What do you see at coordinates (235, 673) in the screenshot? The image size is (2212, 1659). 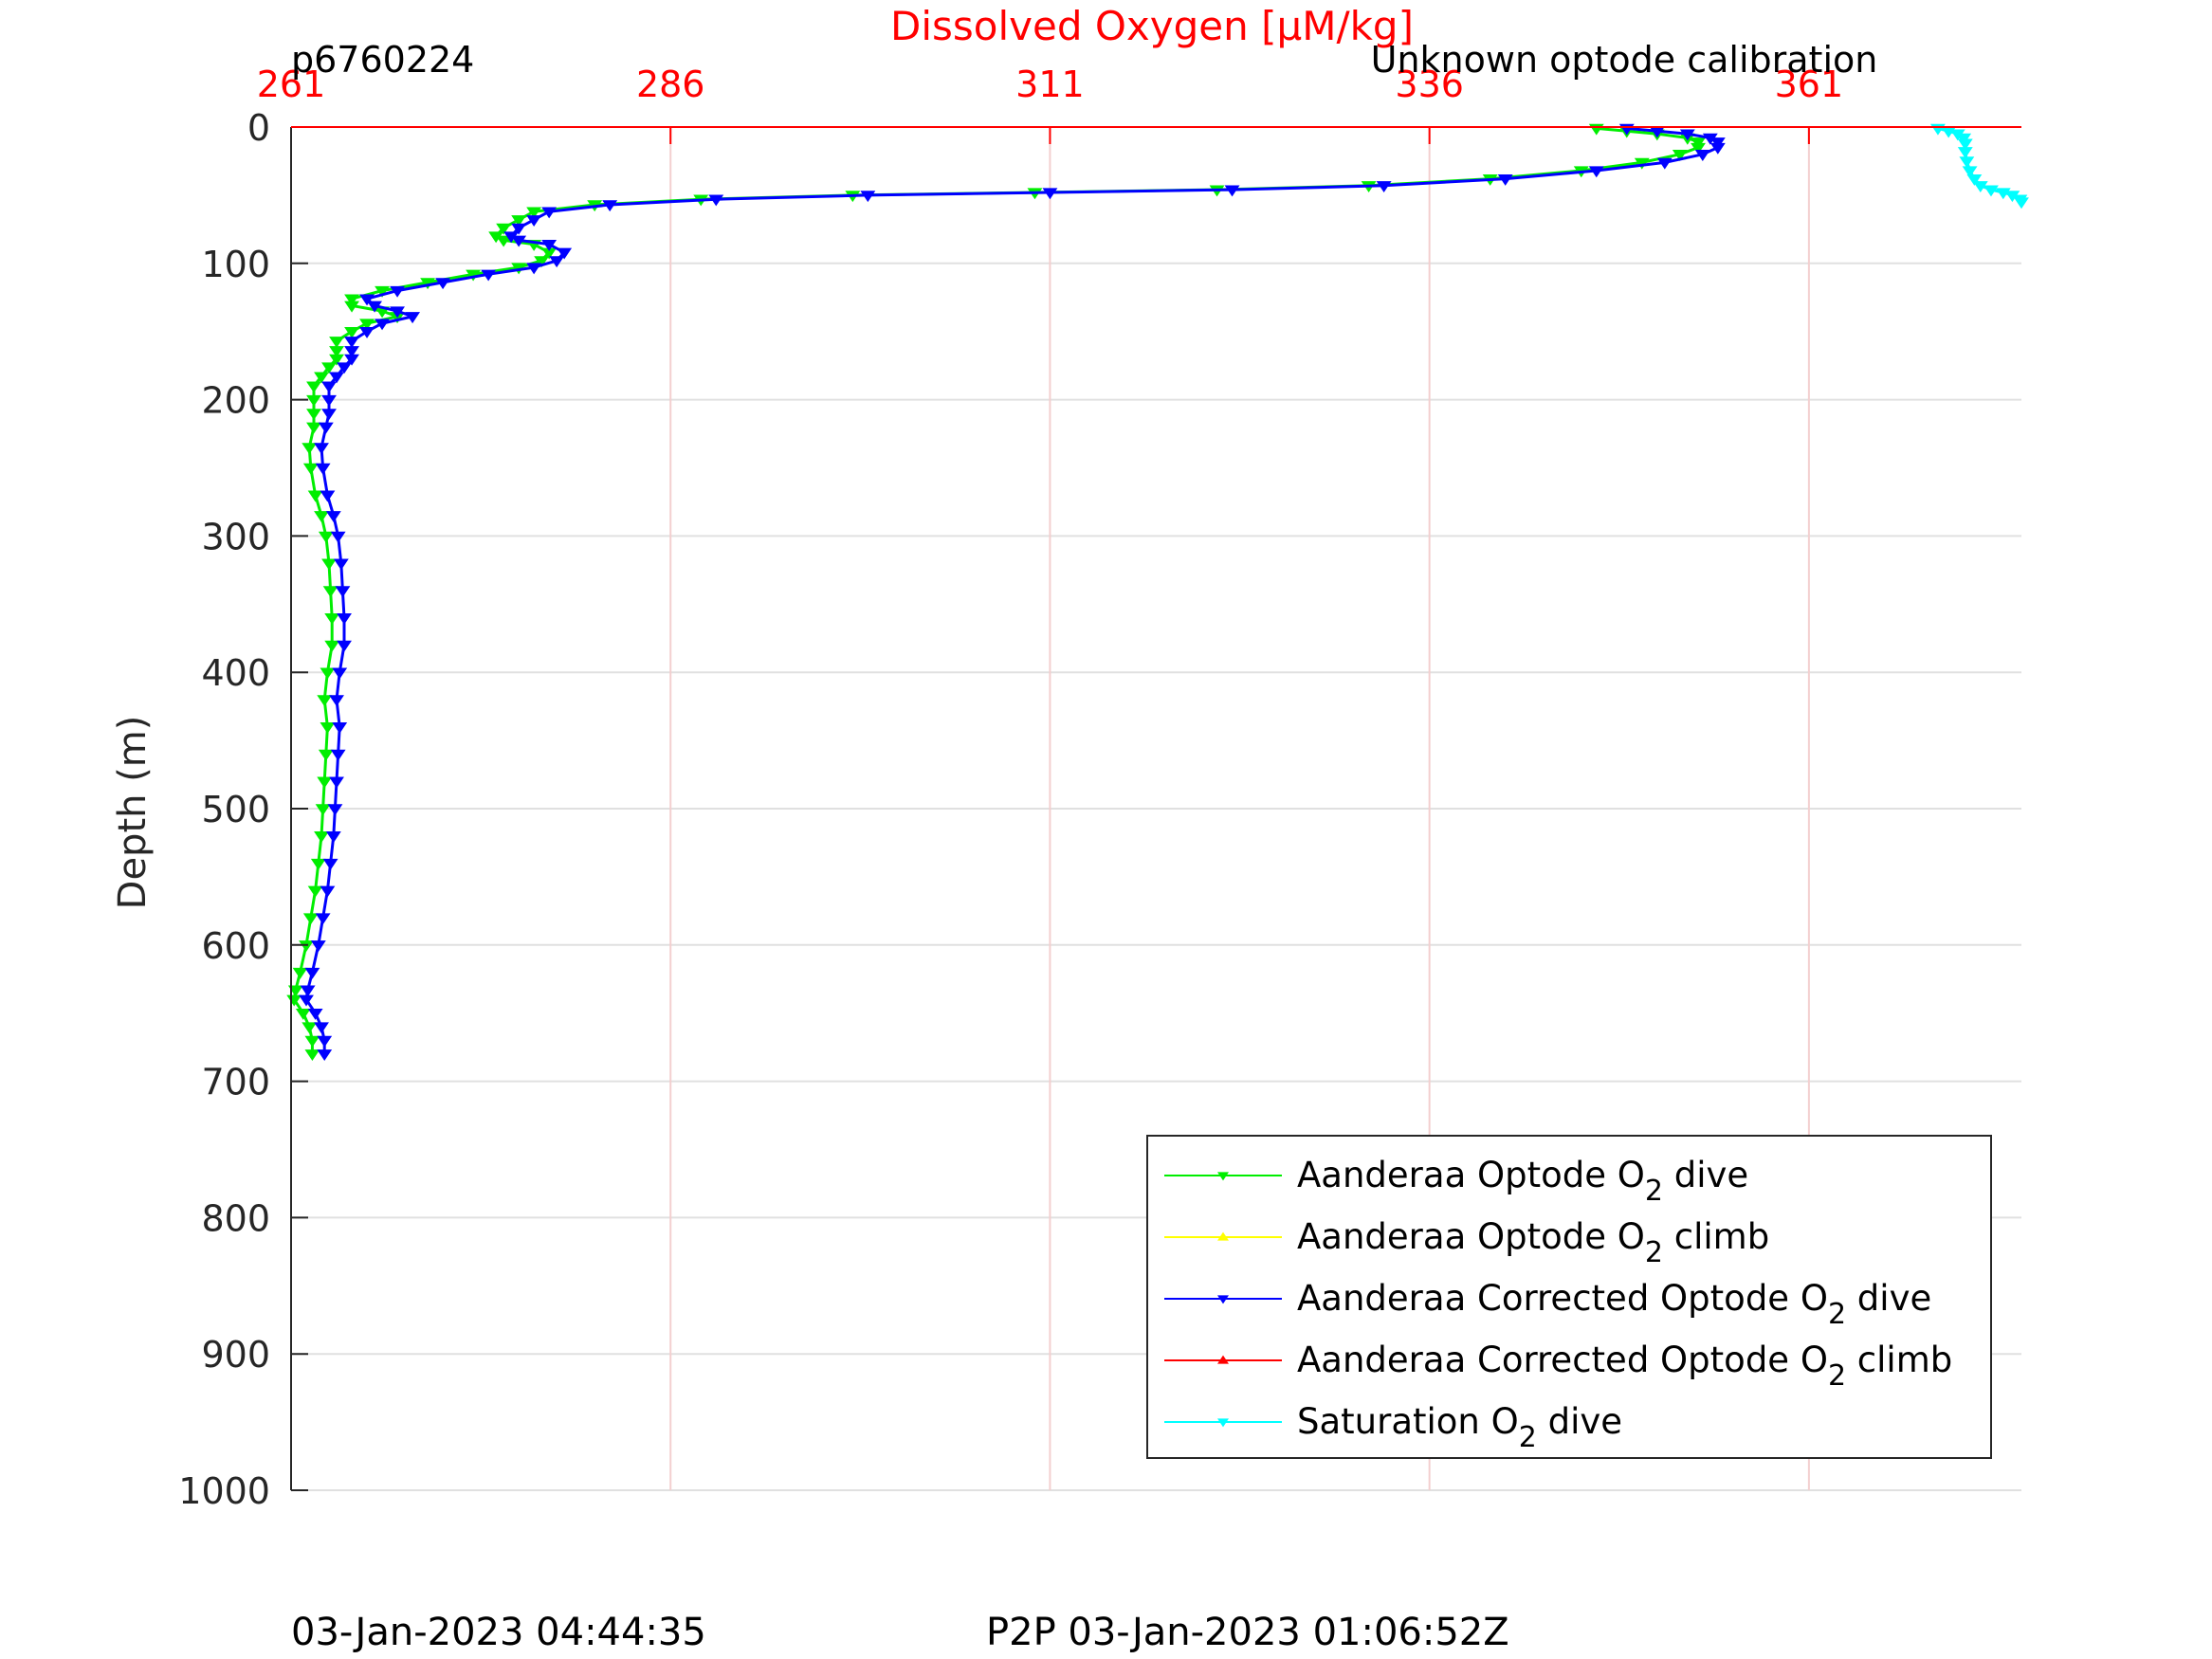 I see `y-tick-label: 400` at bounding box center [235, 673].